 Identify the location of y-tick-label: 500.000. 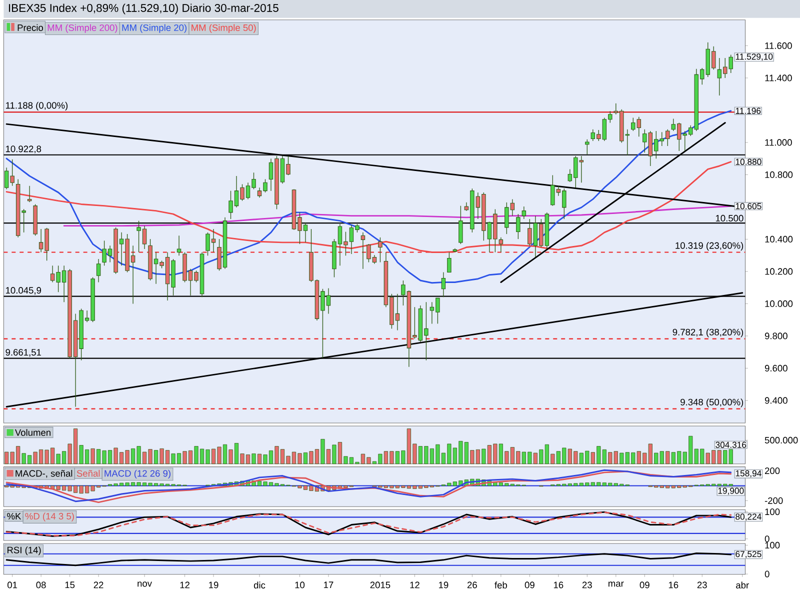
(781, 440).